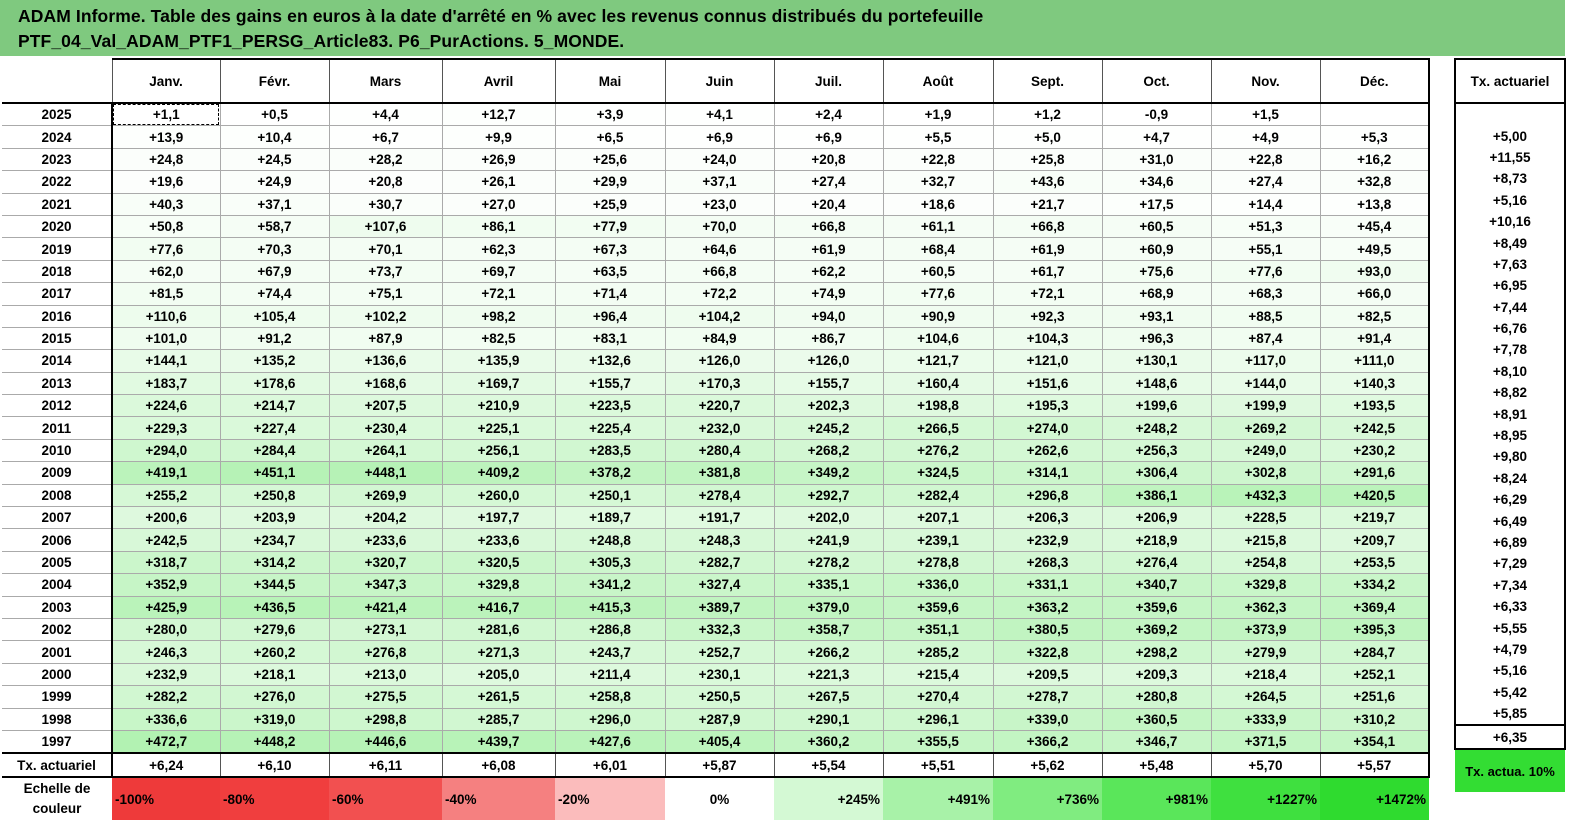 Image resolution: width=1573 pixels, height=820 pixels. I want to click on gain-cell: +189,7, so click(609, 518).